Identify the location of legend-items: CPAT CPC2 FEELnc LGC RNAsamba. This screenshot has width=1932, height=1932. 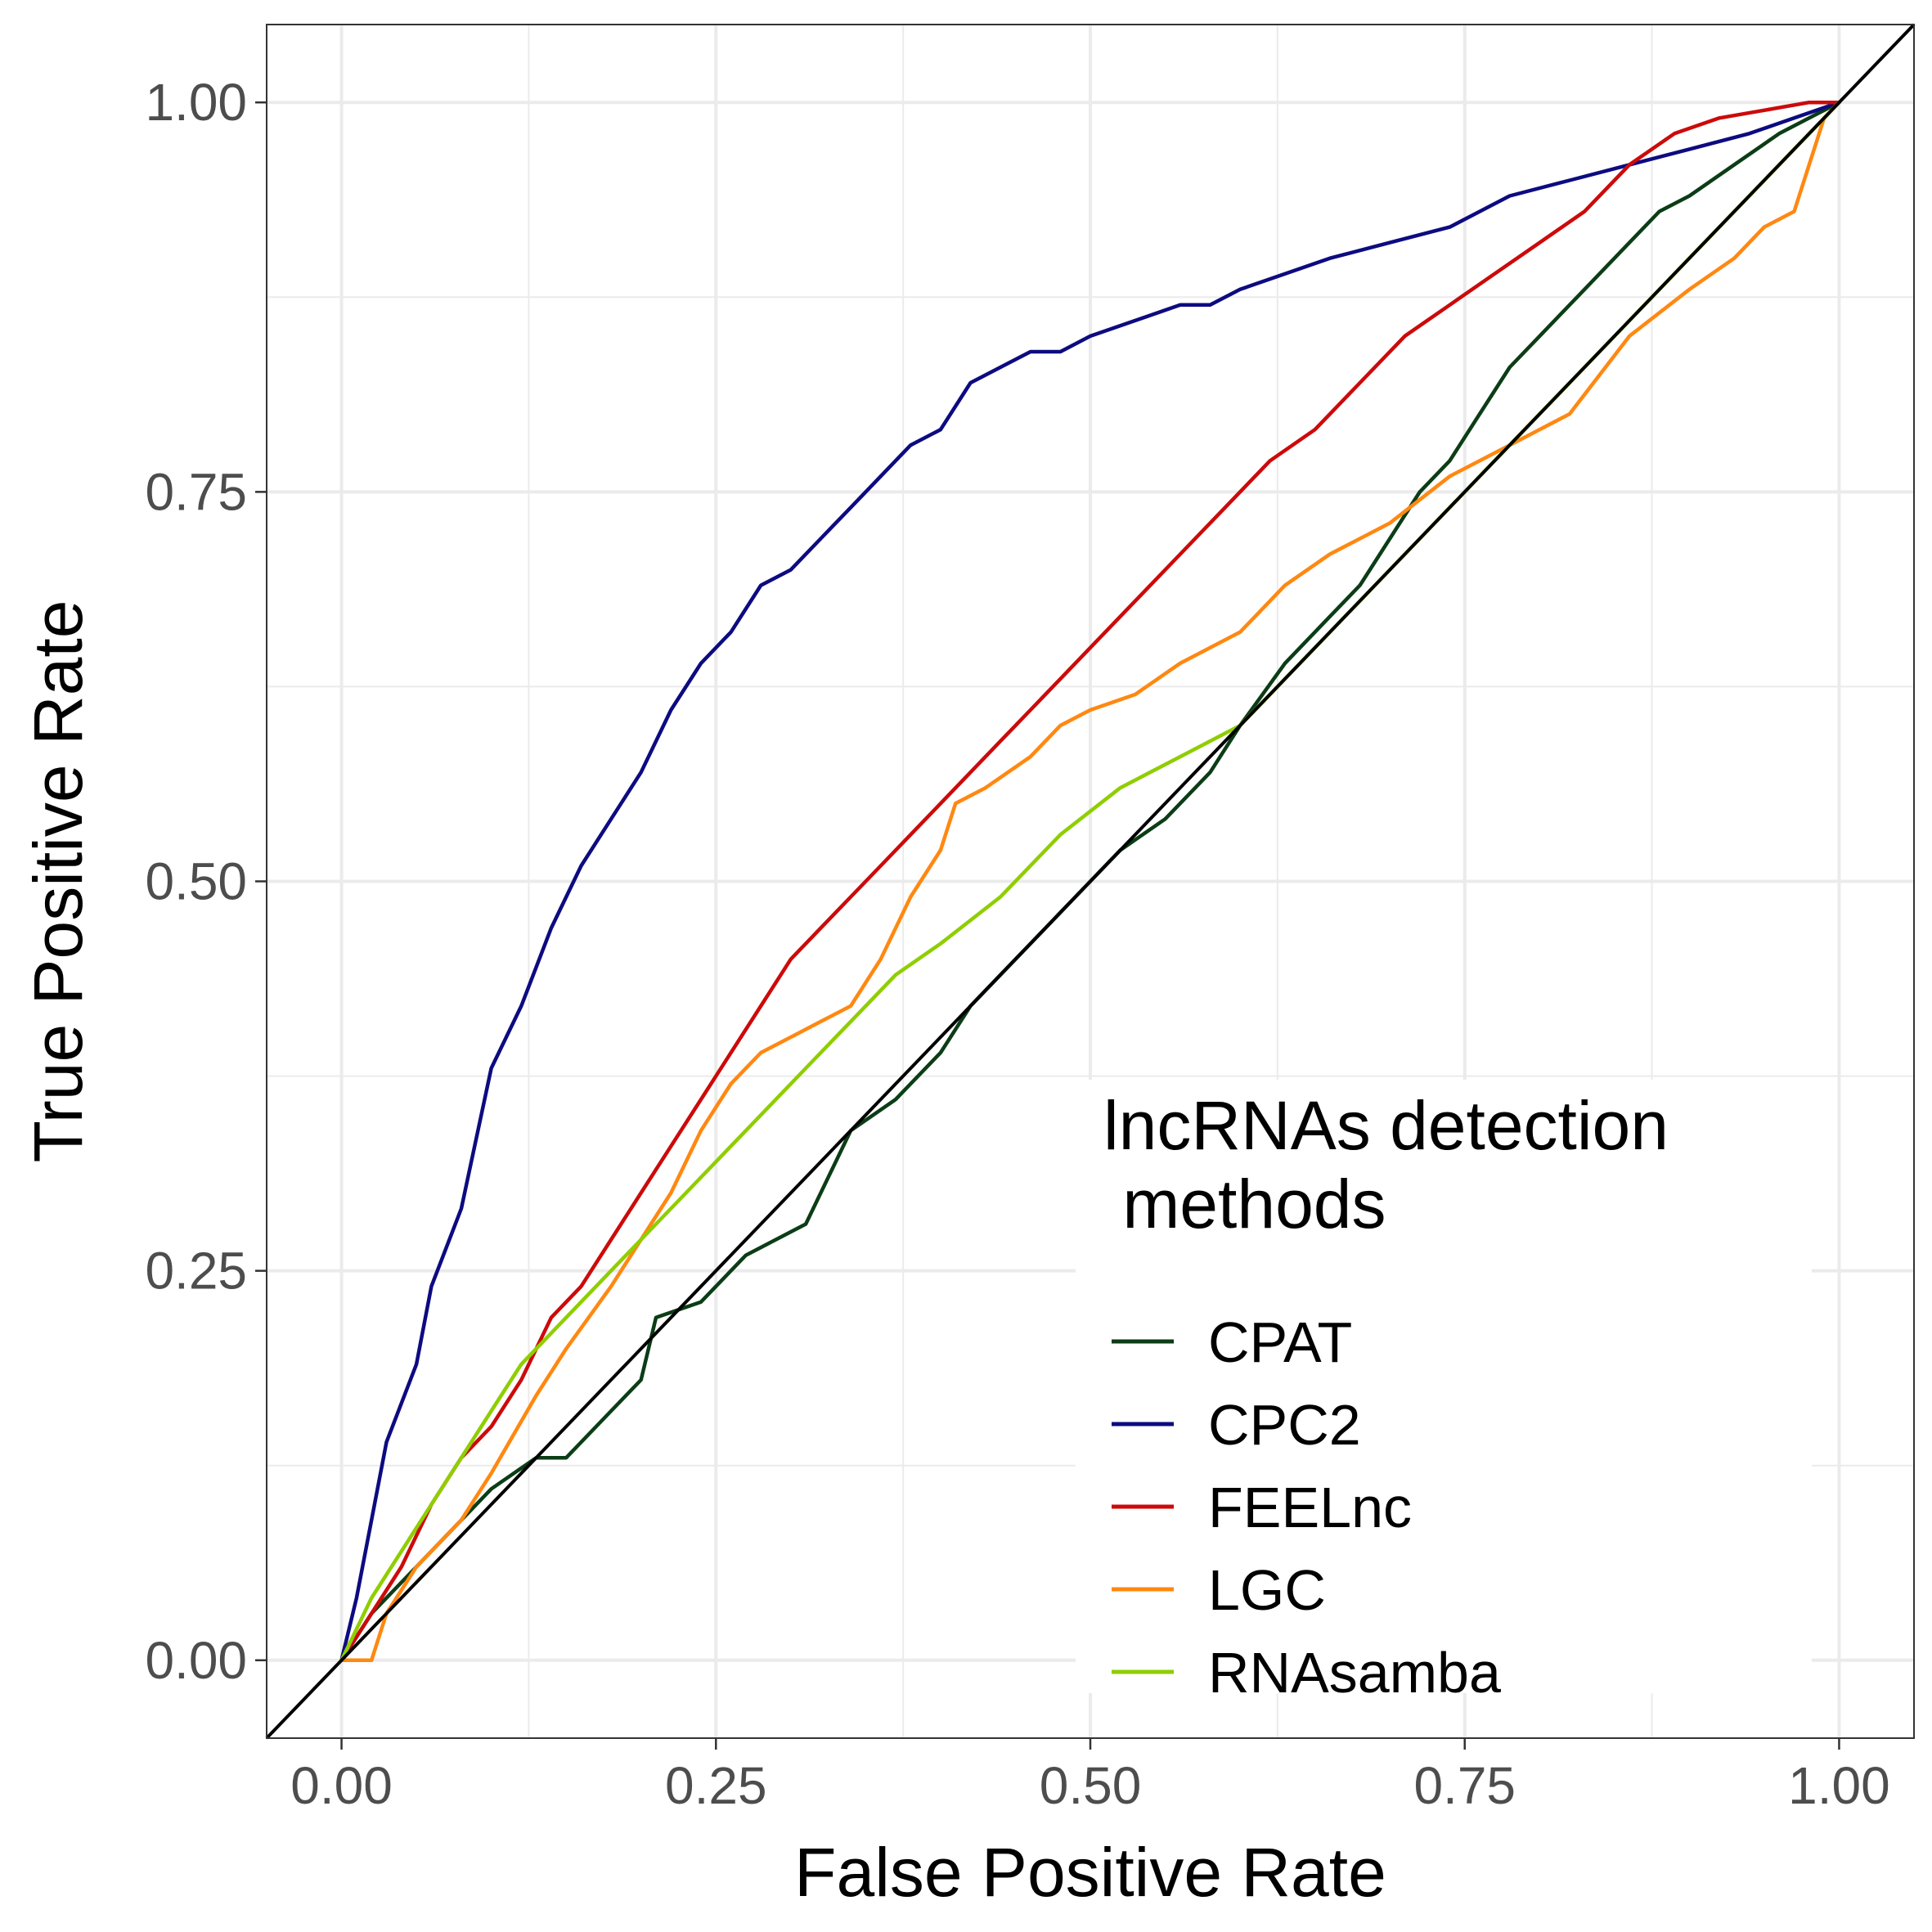
(1307, 1508).